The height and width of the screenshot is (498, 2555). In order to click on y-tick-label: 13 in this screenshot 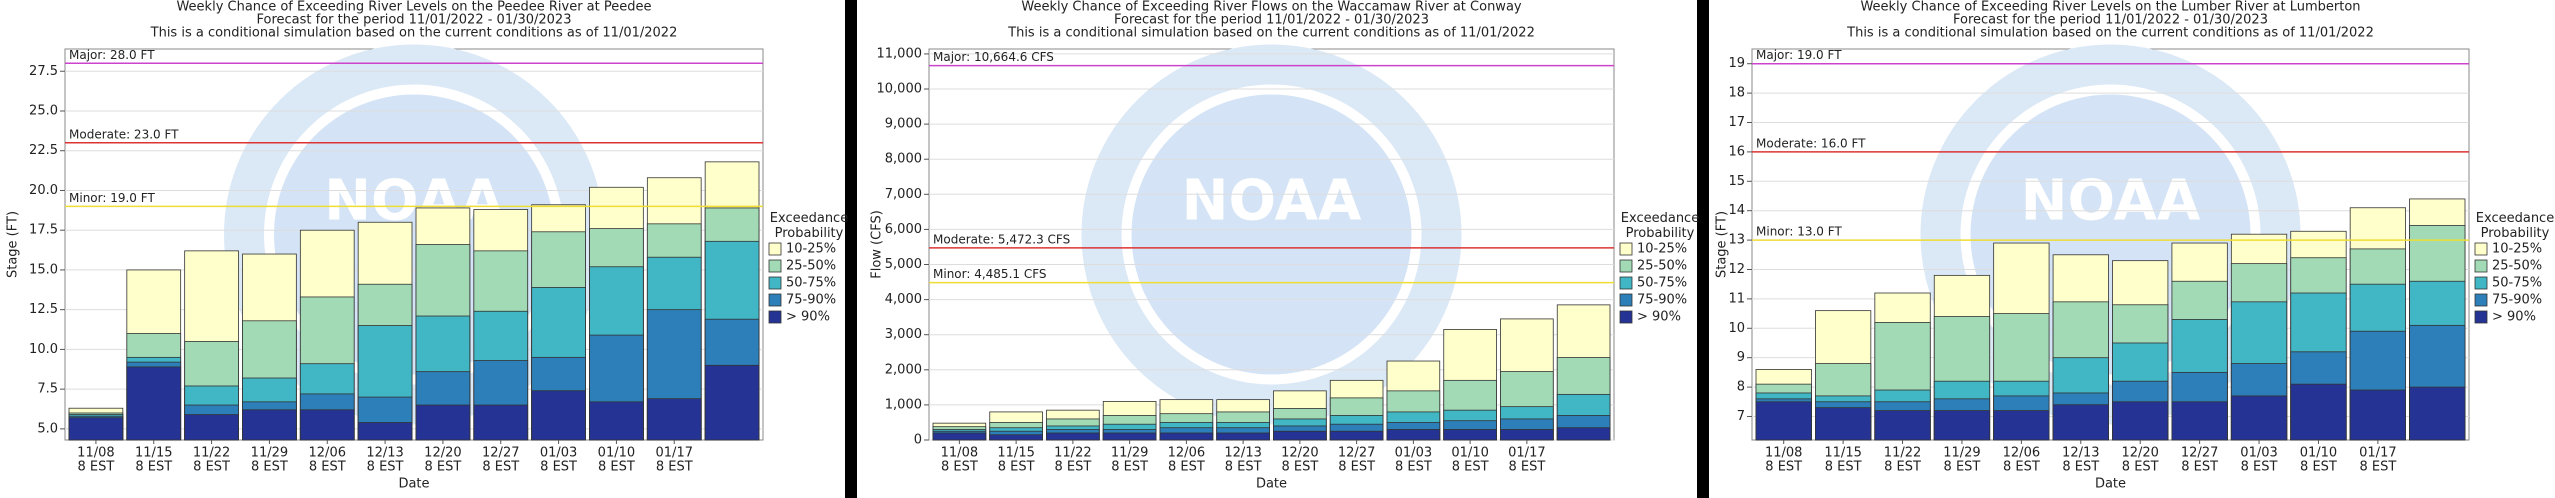, I will do `click(1736, 240)`.